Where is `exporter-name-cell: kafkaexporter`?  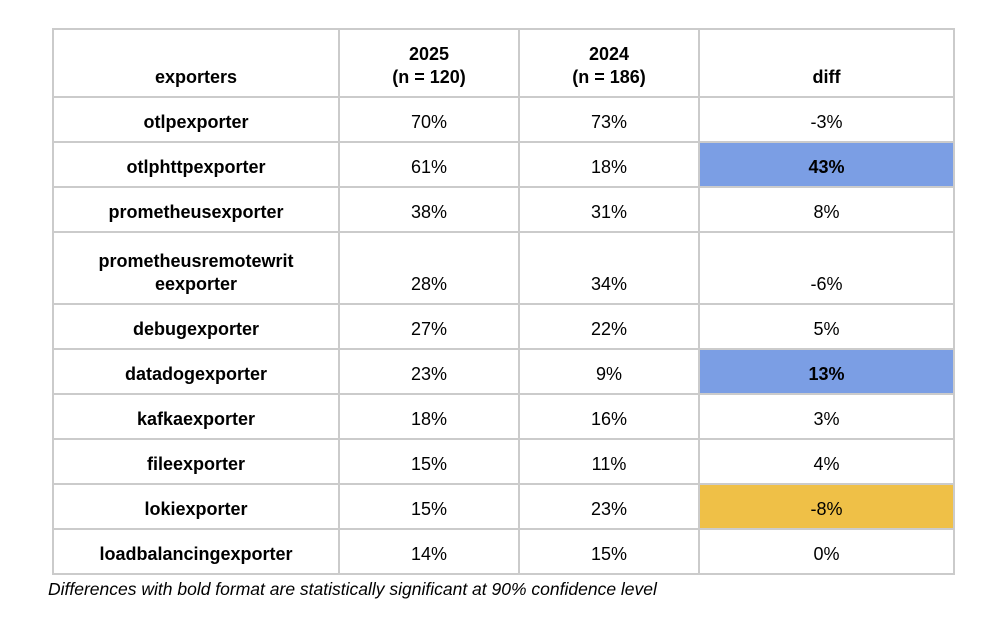 exporter-name-cell: kafkaexporter is located at coordinates (196, 416).